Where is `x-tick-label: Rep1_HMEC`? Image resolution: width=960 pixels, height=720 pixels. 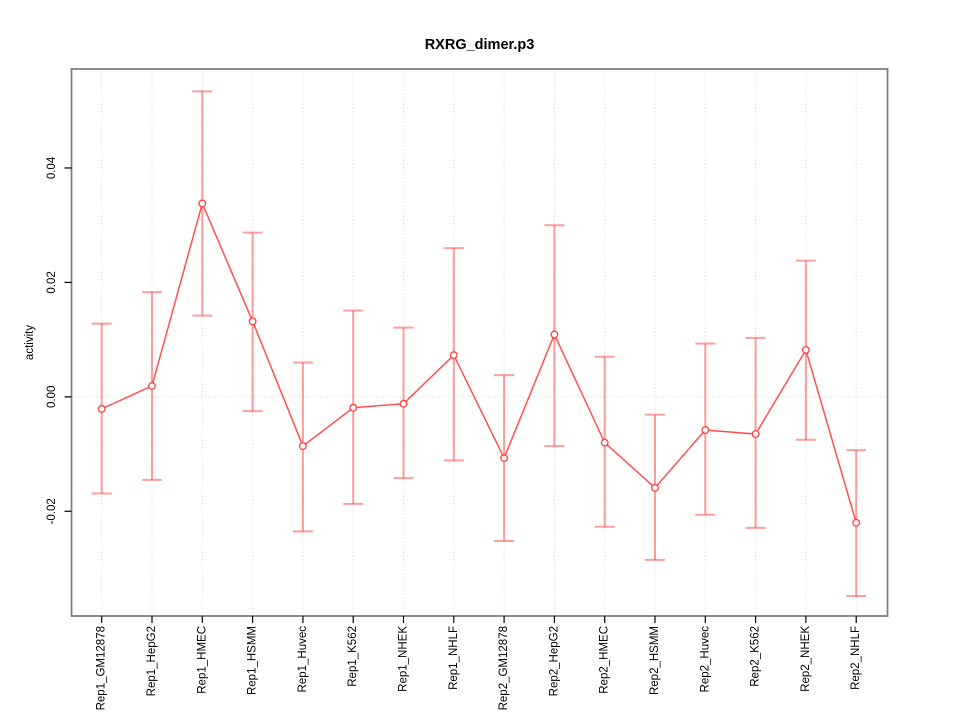
x-tick-label: Rep1_HMEC is located at coordinates (202, 660).